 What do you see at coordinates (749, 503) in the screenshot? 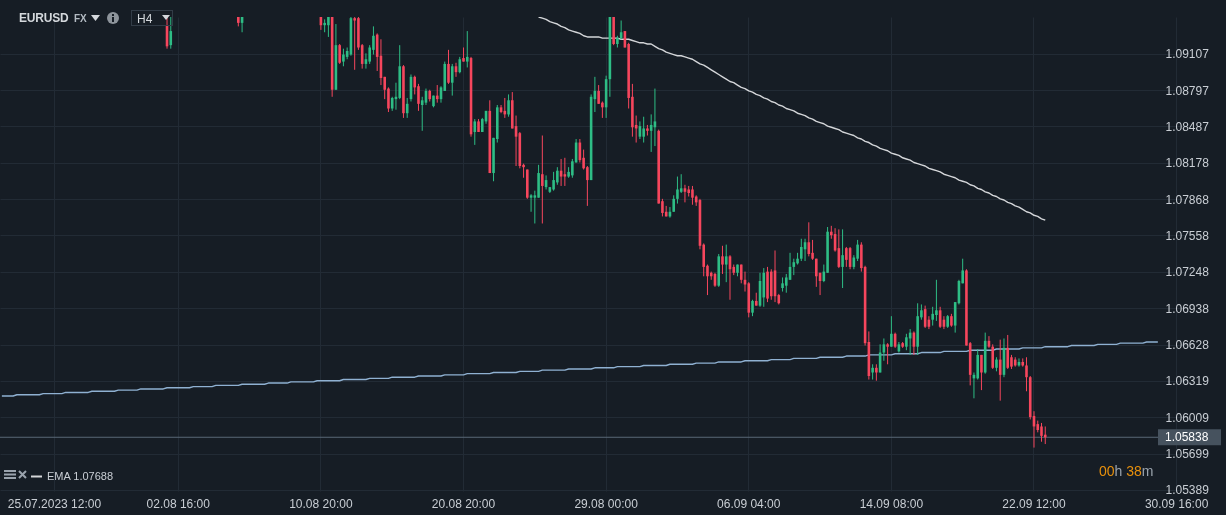
I see `x-tick-label: 06.09 04:00` at bounding box center [749, 503].